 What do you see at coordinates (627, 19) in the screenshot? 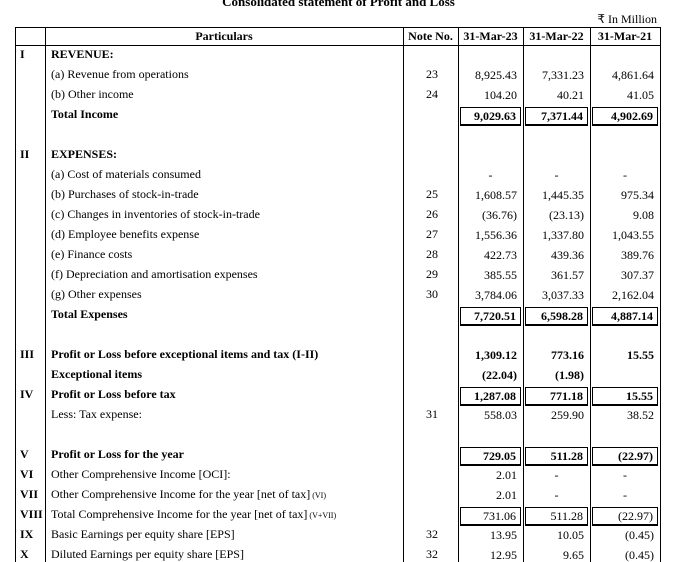
I see `unit: ₹ In Million` at bounding box center [627, 19].